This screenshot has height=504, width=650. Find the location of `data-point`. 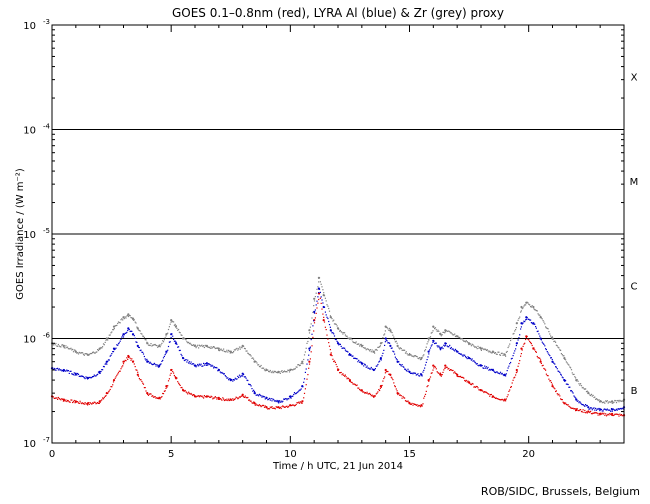

data-point is located at coordinates (99, 371).